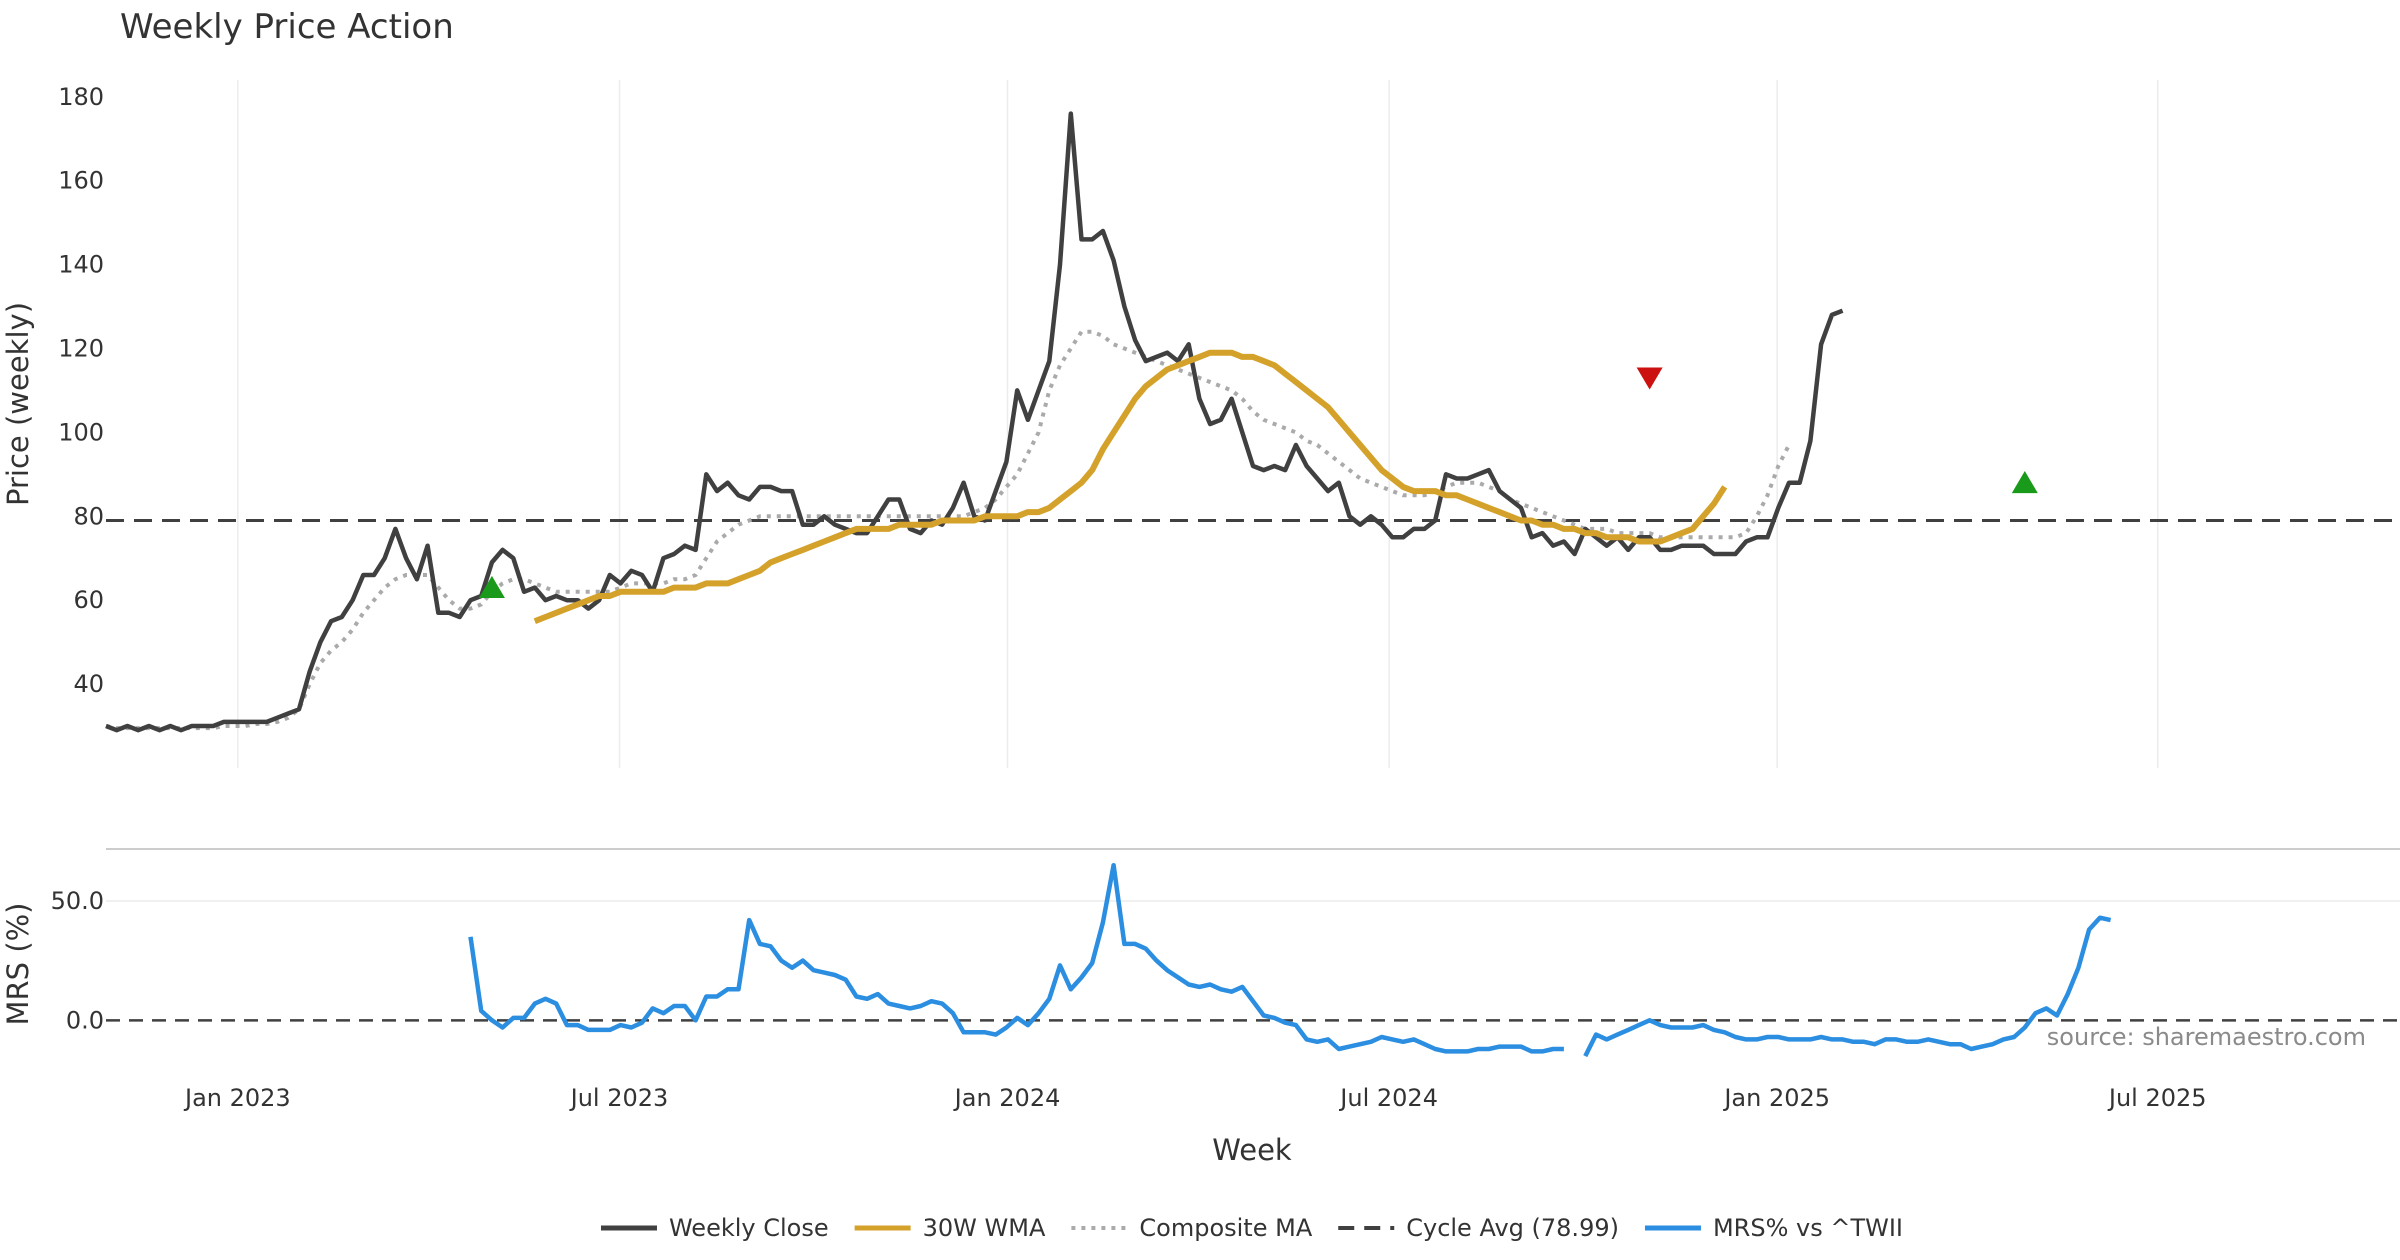 The height and width of the screenshot is (1260, 2400). What do you see at coordinates (1512, 1228) in the screenshot?
I see `legend-label: Cycle Avg (78.99)` at bounding box center [1512, 1228].